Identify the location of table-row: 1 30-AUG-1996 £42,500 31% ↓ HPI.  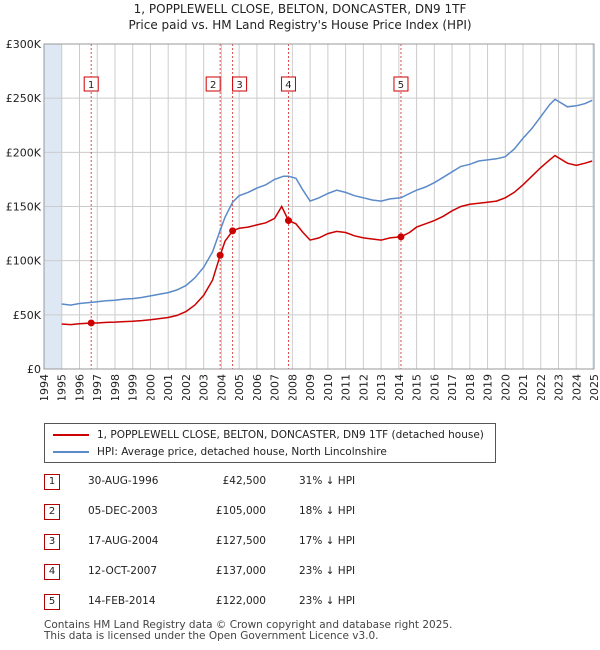
(214, 483).